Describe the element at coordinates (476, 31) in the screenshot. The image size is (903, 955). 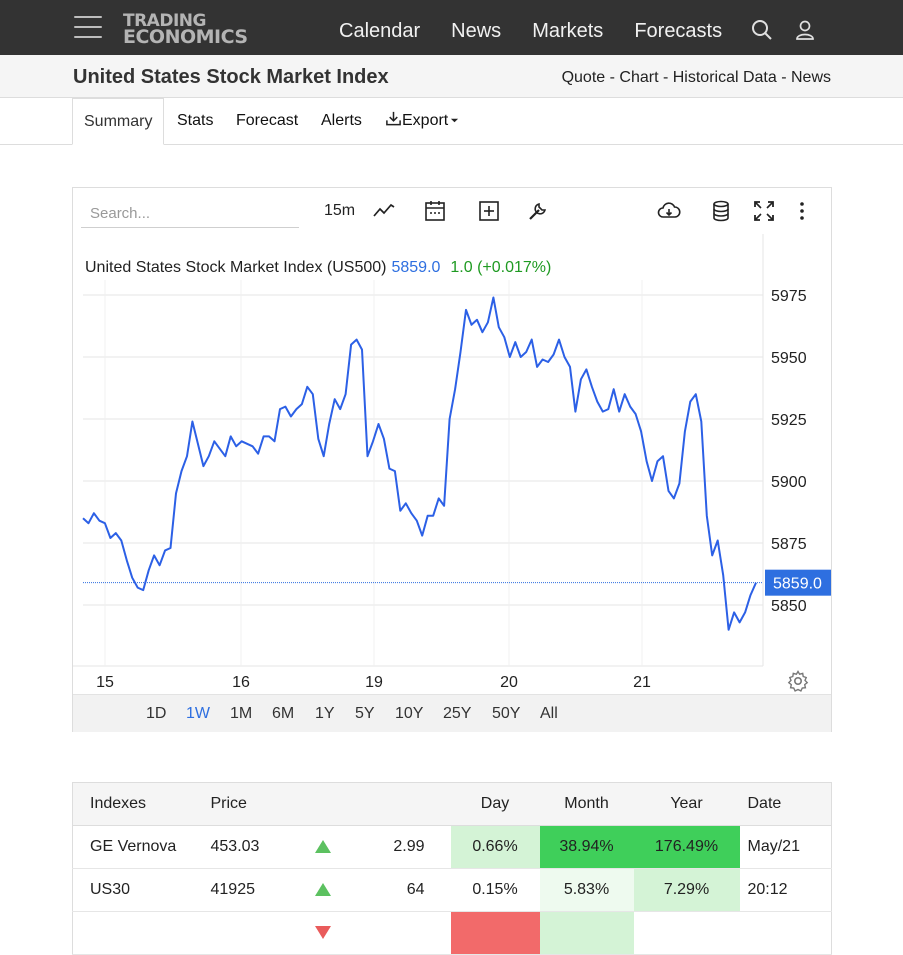
I see `nav-news: News` at that location.